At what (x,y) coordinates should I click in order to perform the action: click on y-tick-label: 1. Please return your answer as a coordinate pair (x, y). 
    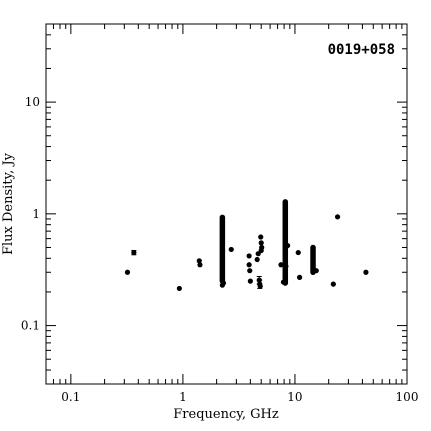
    Looking at the image, I should click on (36, 214).